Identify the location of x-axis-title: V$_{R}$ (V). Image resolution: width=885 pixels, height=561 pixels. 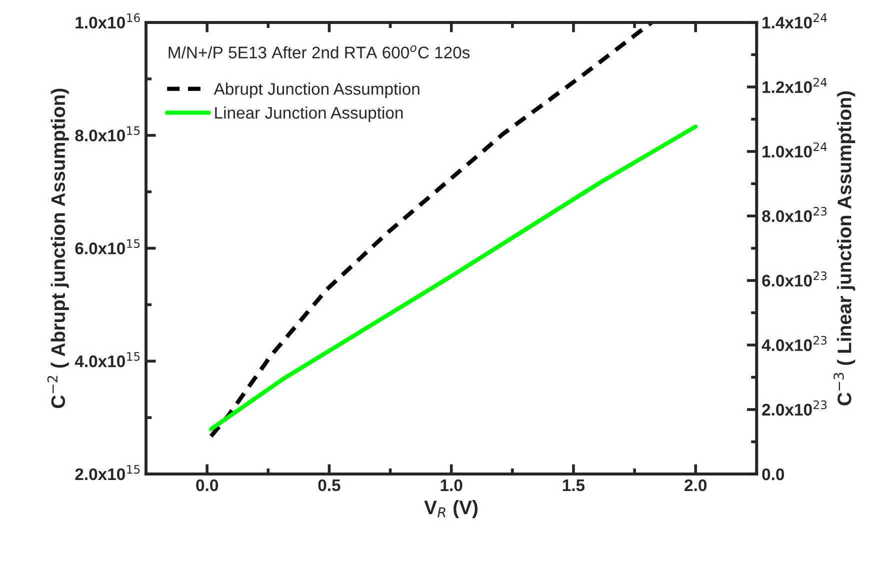
(451, 509).